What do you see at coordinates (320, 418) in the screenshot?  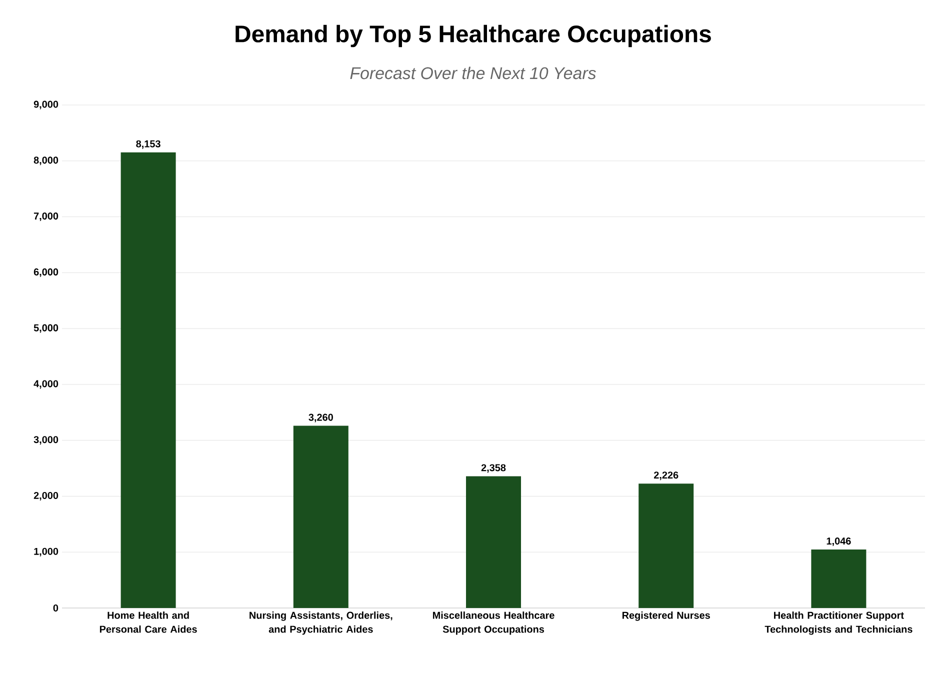 I see `data-label: 3,260` at bounding box center [320, 418].